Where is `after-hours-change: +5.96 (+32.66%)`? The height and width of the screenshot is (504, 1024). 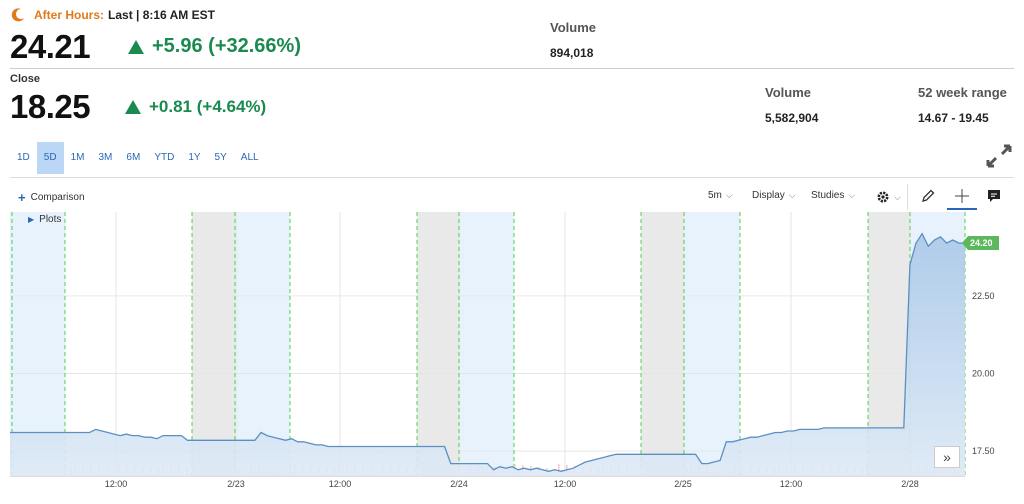
after-hours-change: +5.96 (+32.66%) is located at coordinates (214, 46).